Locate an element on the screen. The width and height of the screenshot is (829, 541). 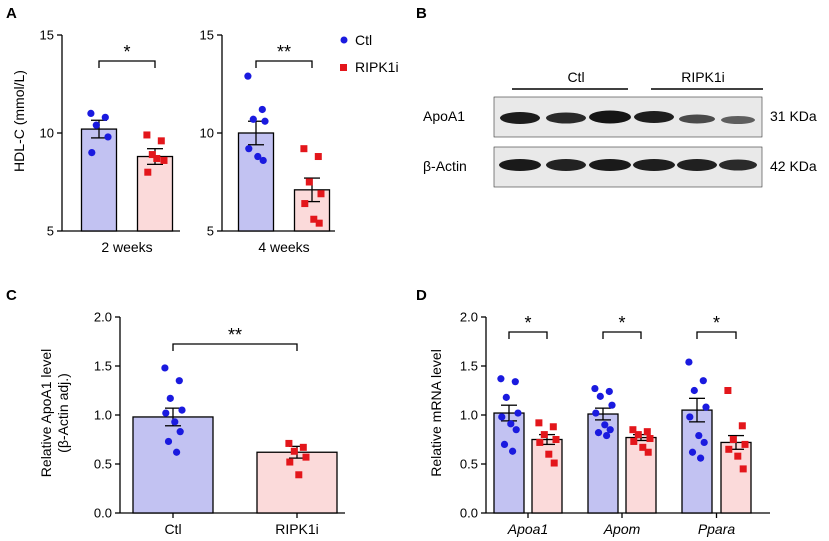
panel-c-ylabel-line2: (β-Actin adj.) is located at coordinates (63, 413).